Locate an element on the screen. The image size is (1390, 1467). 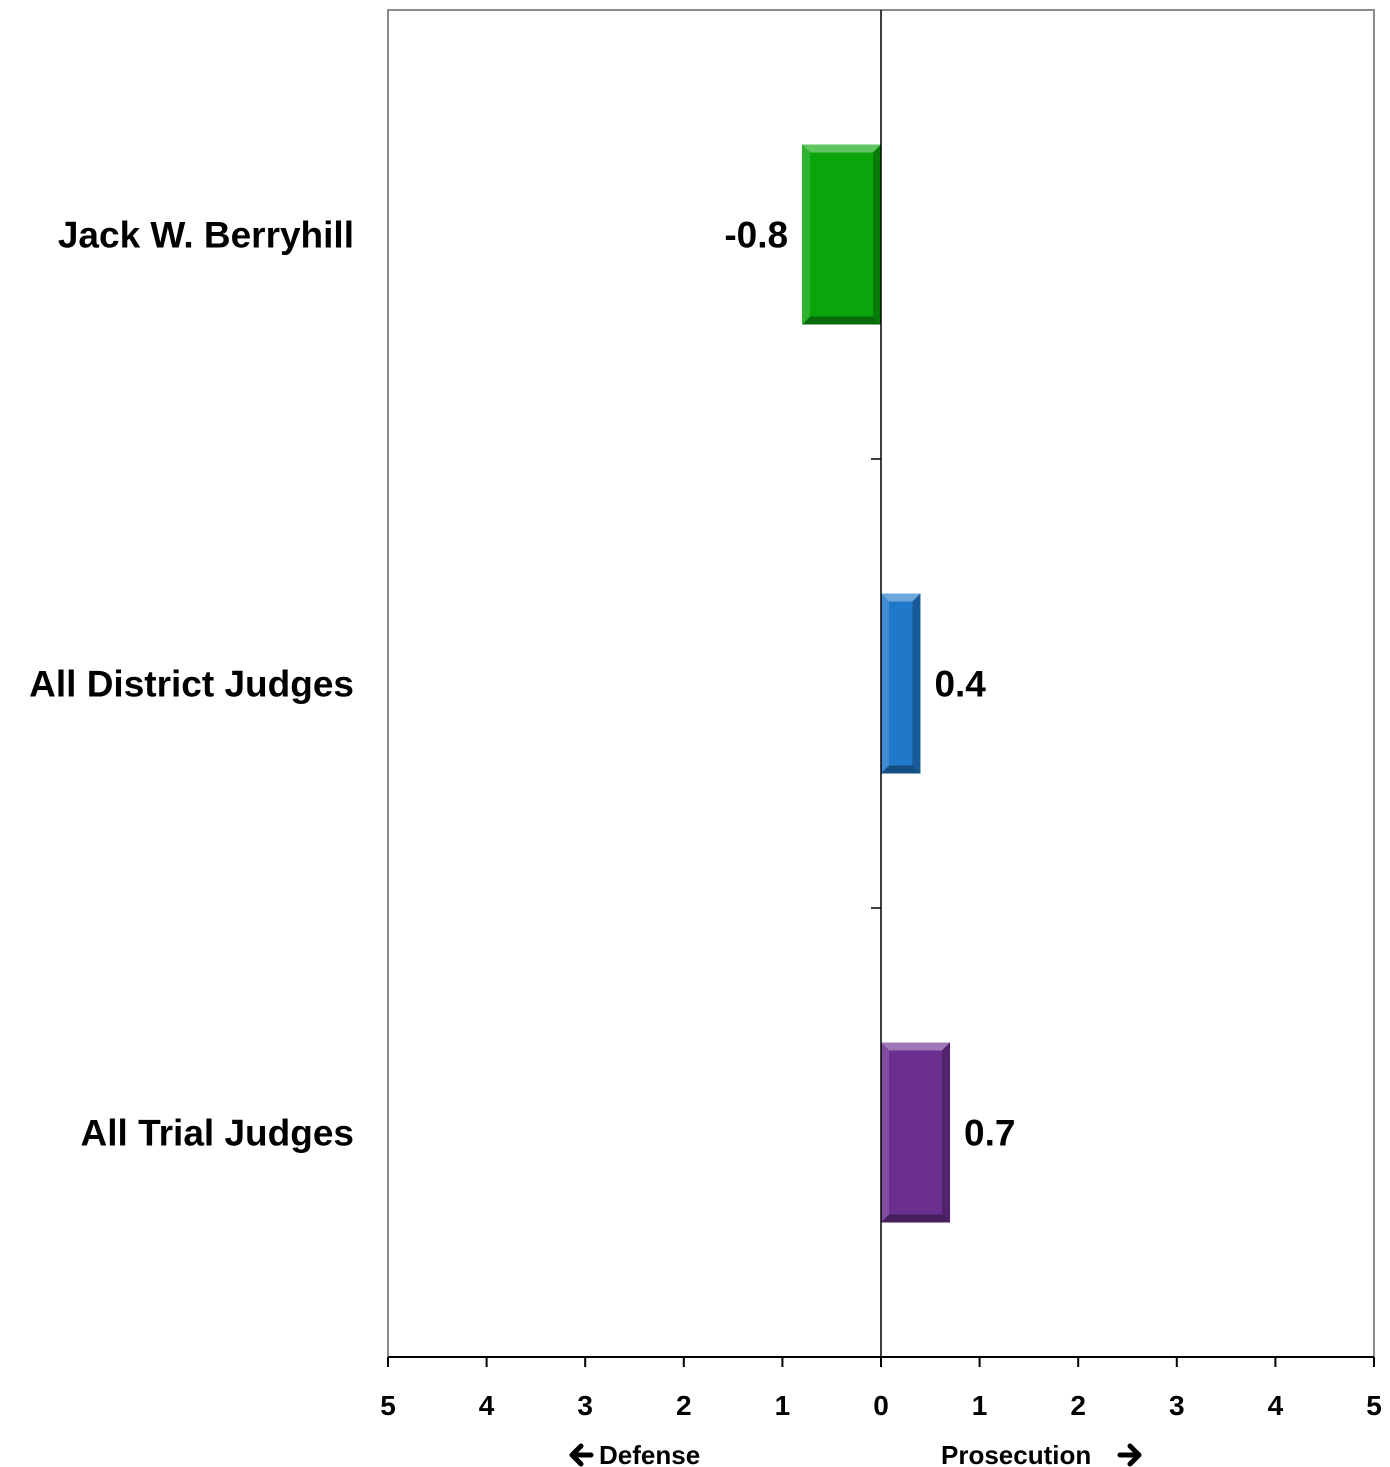
prosecution-direction: Prosecution is located at coordinates (1041, 1453).